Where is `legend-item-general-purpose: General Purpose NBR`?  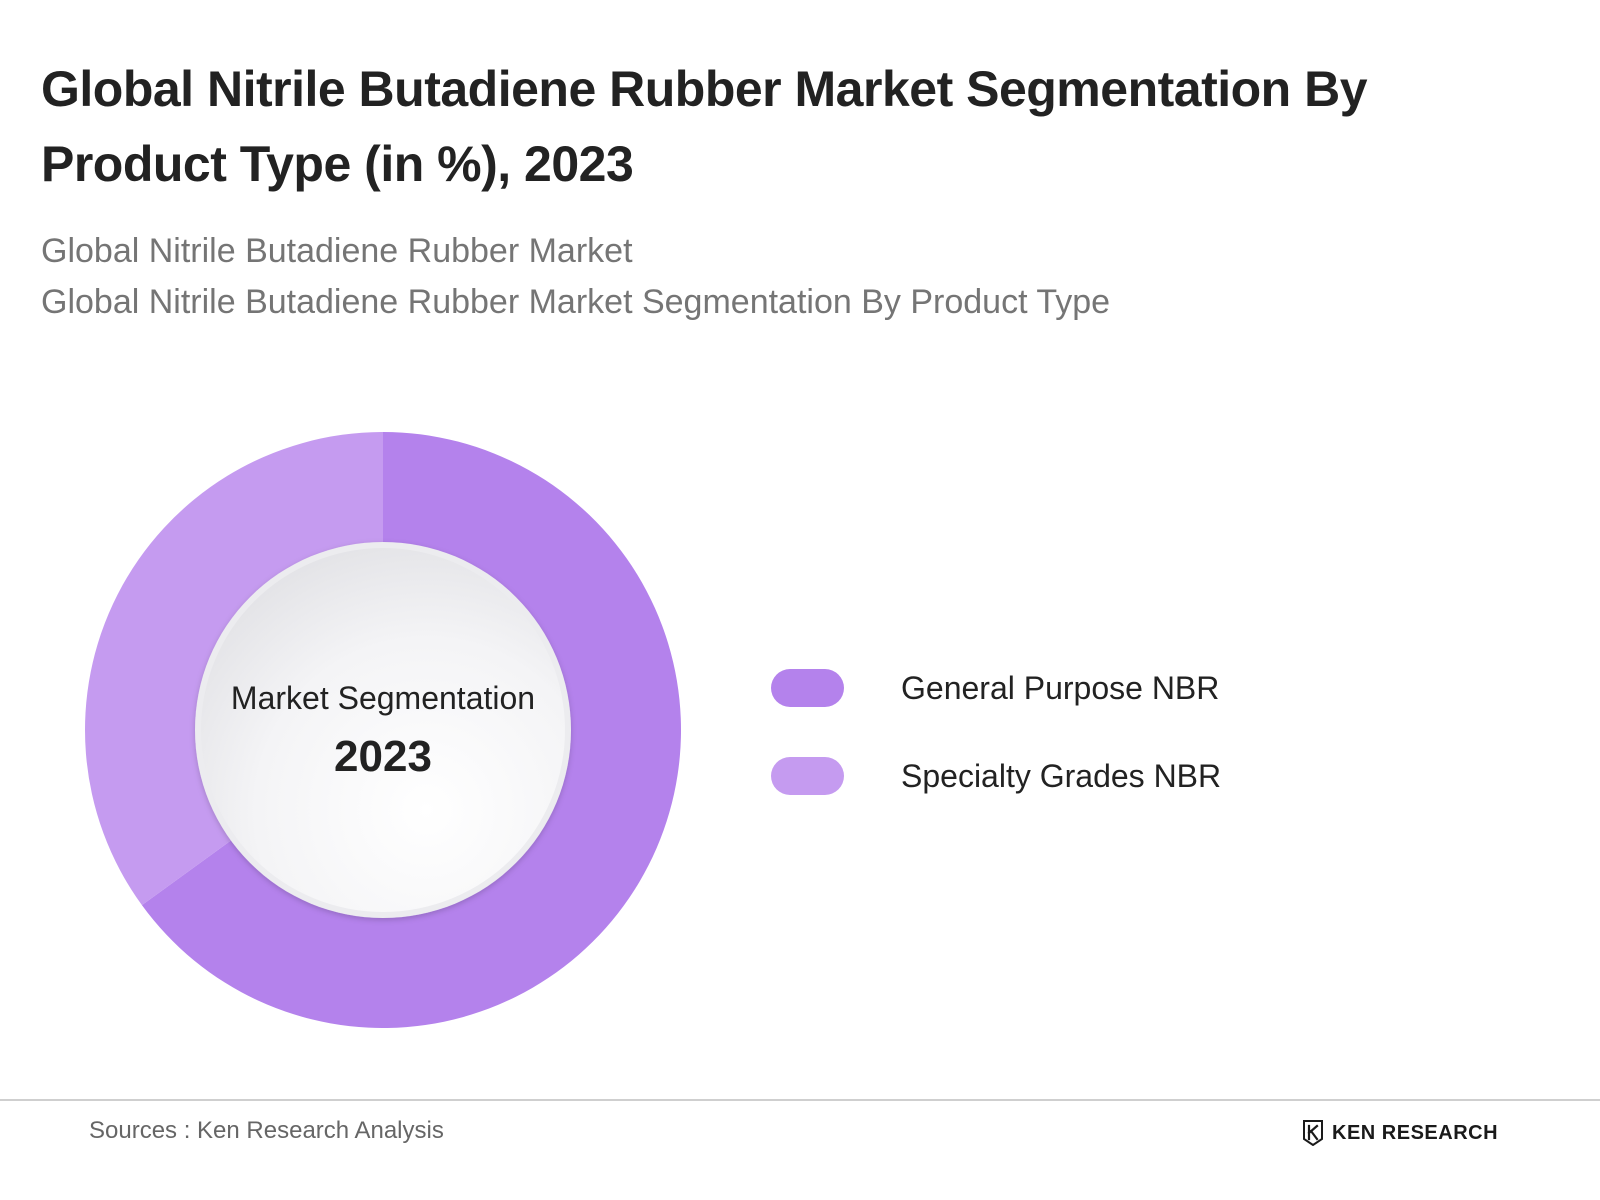
legend-item-general-purpose: General Purpose NBR is located at coordinates (996, 688).